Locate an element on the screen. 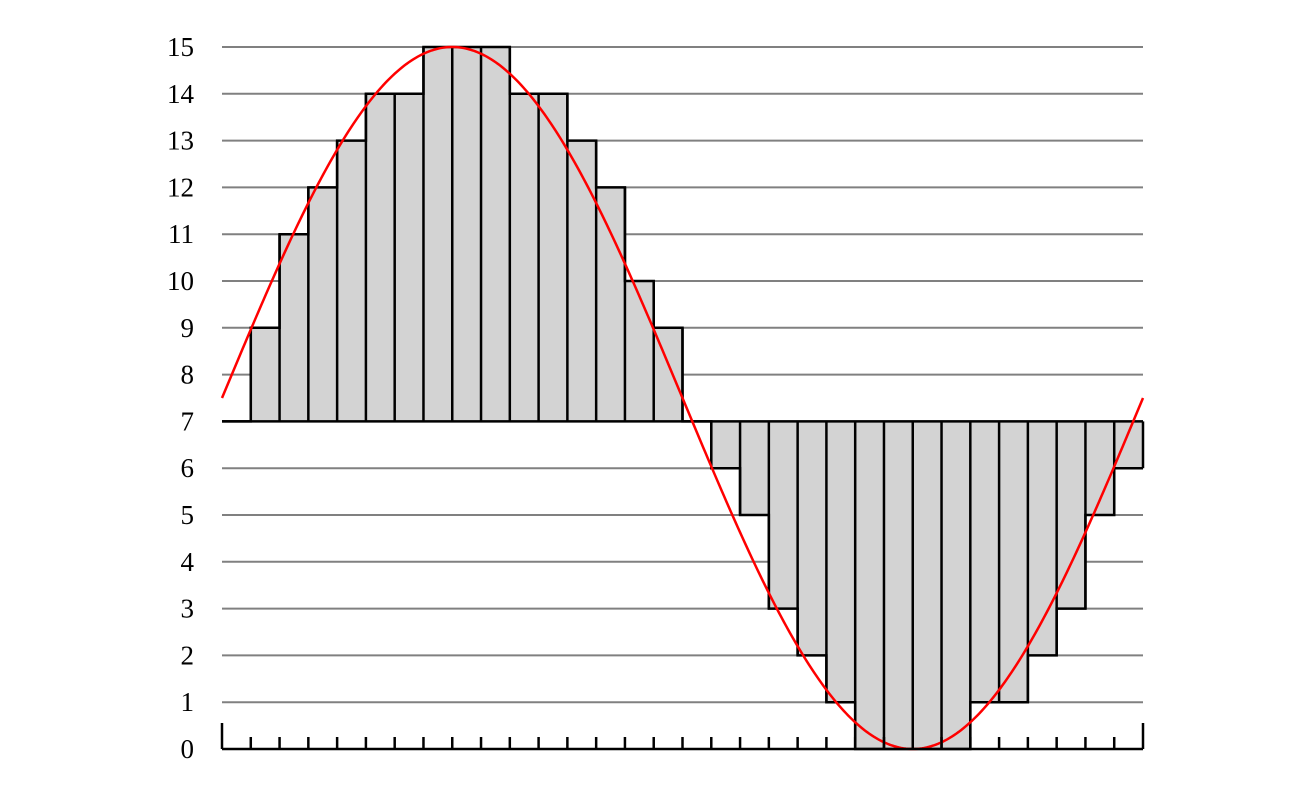 Image resolution: width=1307 pixels, height=807 pixels. y-tick-label-3: 3 is located at coordinates (188, 609).